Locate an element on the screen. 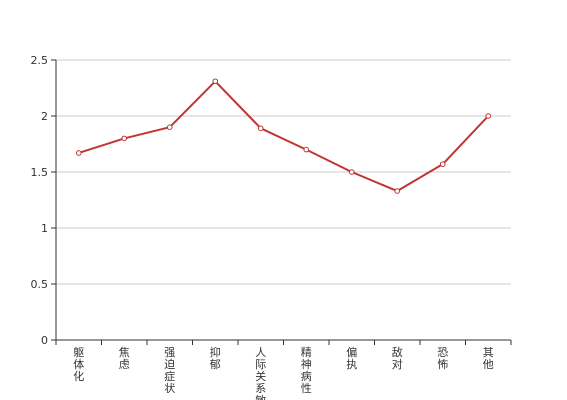 This screenshot has height=400, width=567. x-tick-label-char: 性 is located at coordinates (306, 388).